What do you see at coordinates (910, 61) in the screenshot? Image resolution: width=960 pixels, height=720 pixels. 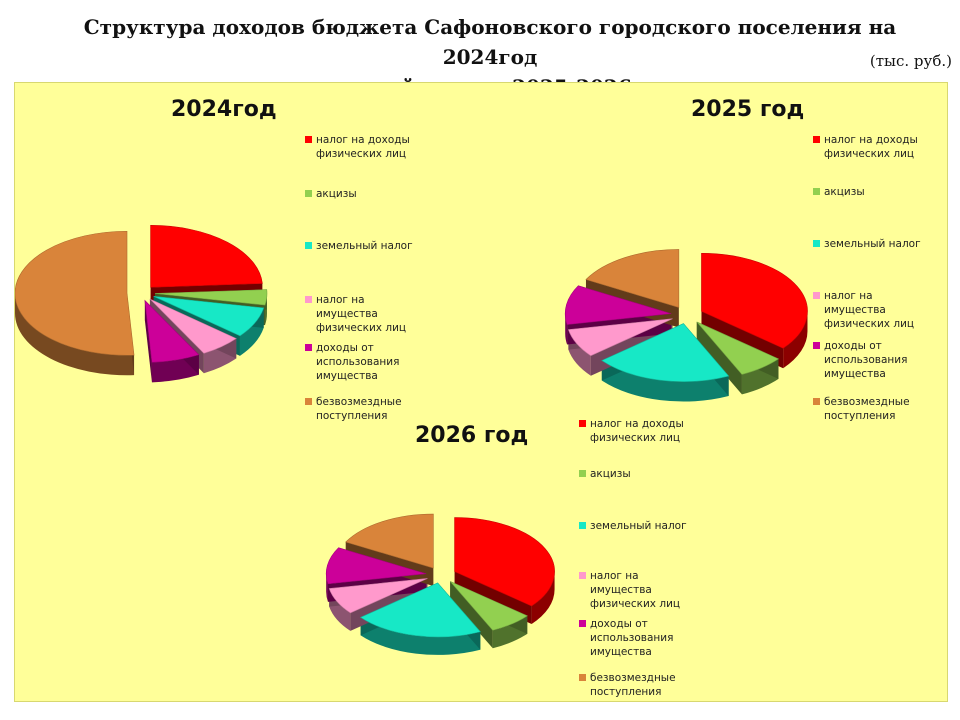 I see `units-label: (тыс. руб.)` at bounding box center [910, 61].